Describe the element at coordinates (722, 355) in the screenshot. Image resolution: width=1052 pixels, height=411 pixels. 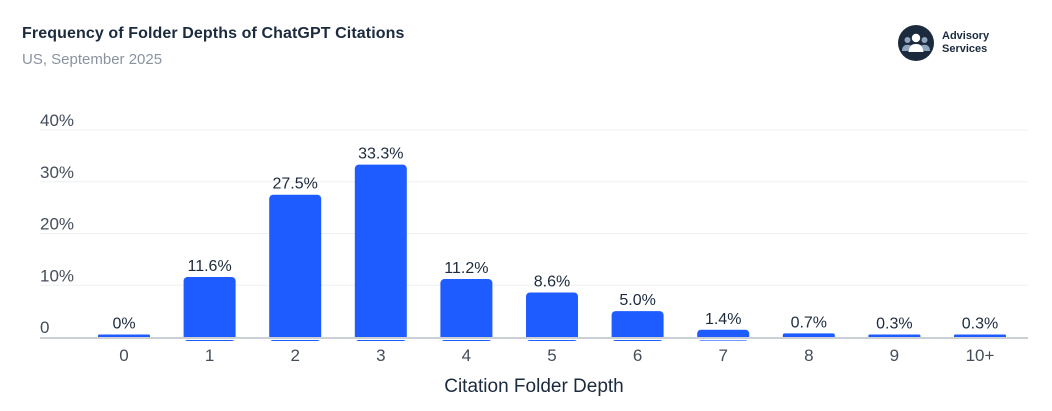
I see `x-tick-label: 7` at that location.